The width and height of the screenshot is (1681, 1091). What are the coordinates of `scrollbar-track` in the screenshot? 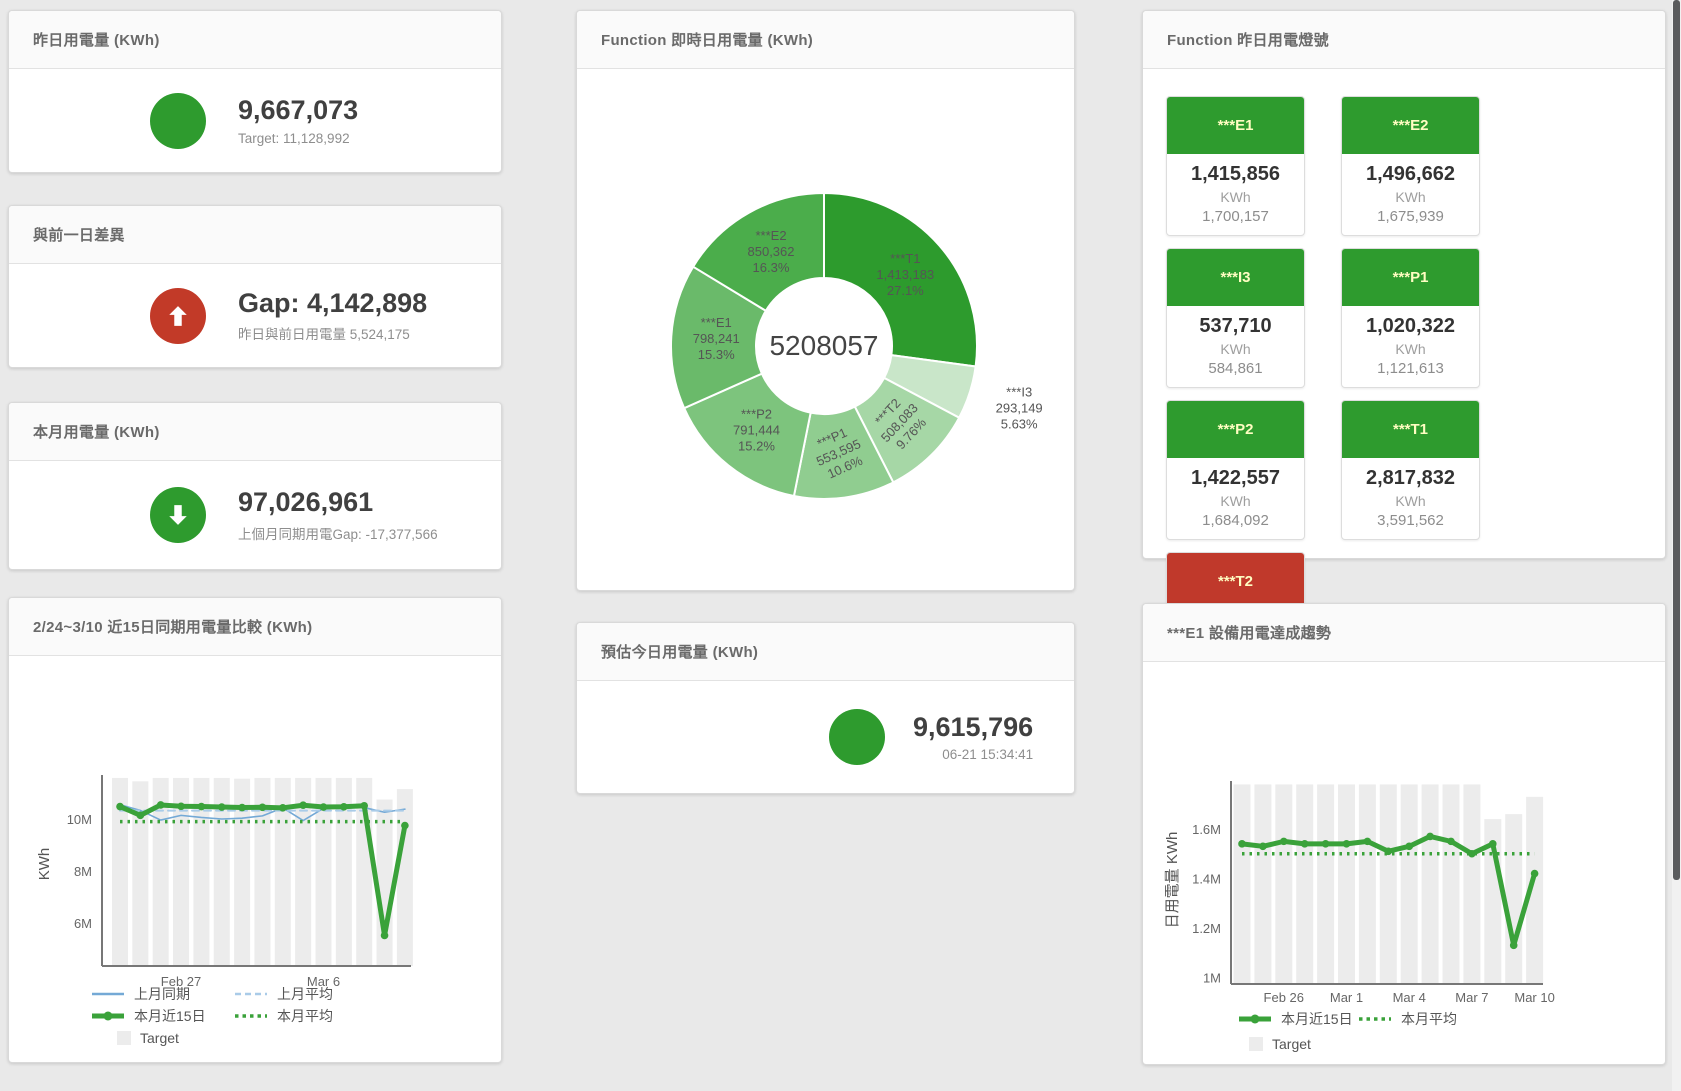 It's located at (1676, 545).